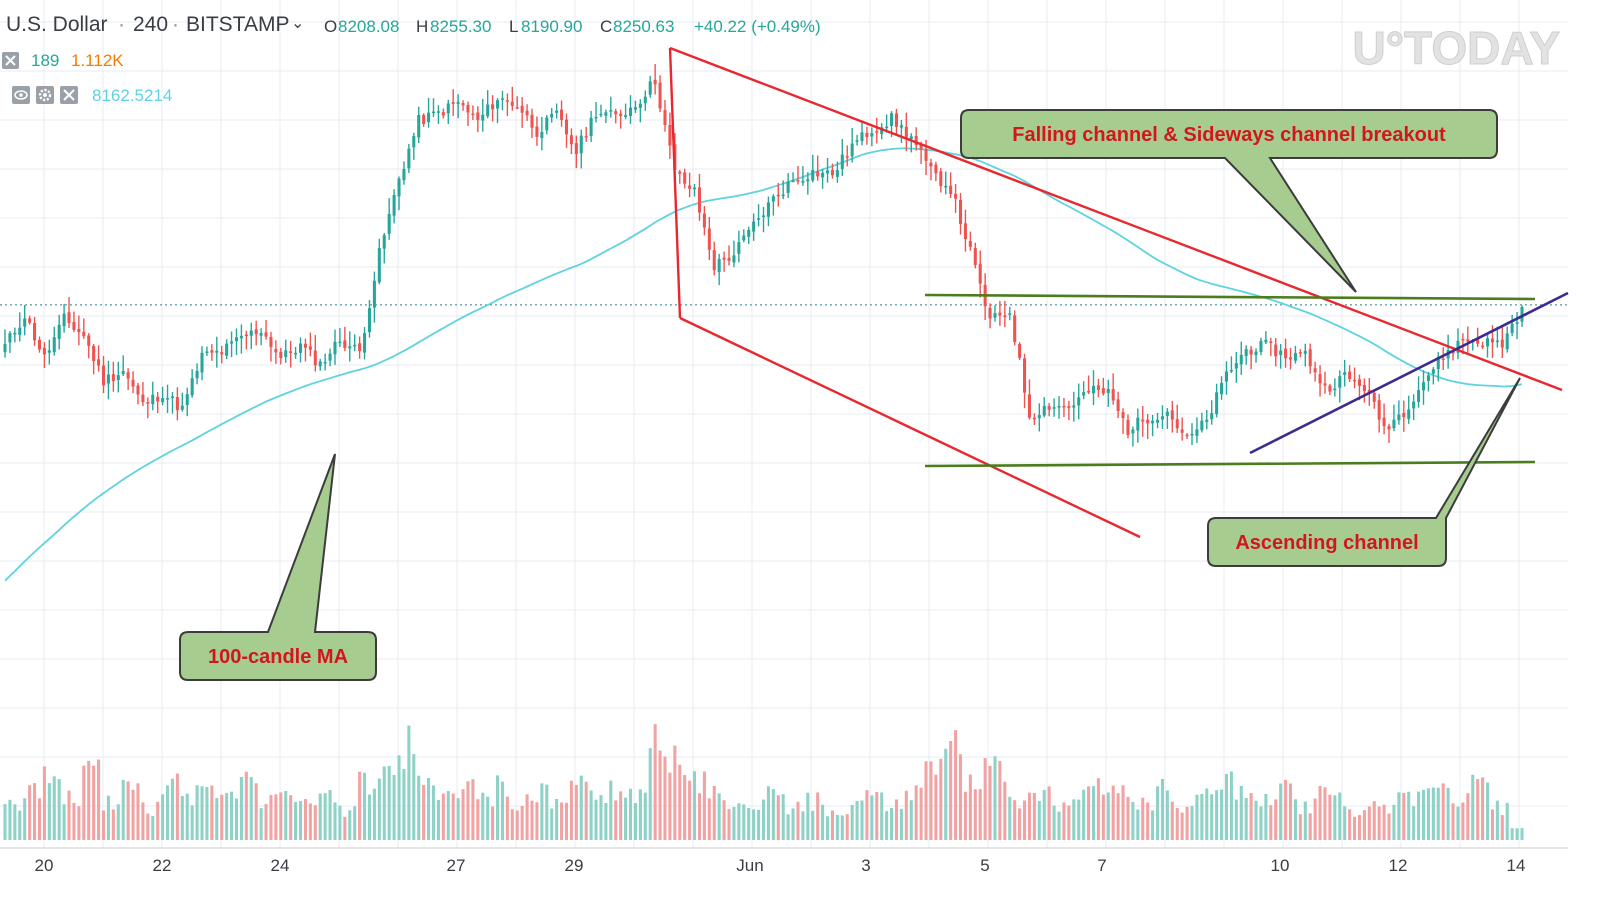  What do you see at coordinates (456, 865) in the screenshot?
I see `x-tick-label: 27` at bounding box center [456, 865].